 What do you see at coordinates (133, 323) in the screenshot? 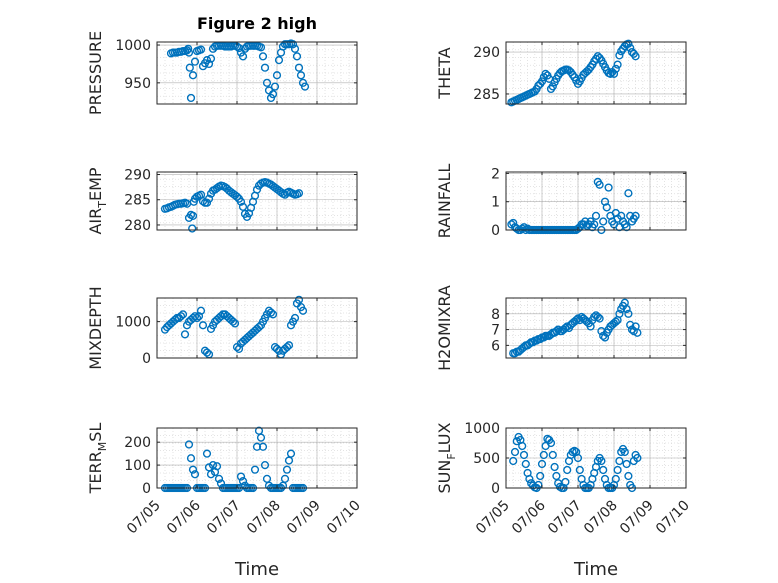
I see `y-tick-label: 1000` at bounding box center [133, 323].